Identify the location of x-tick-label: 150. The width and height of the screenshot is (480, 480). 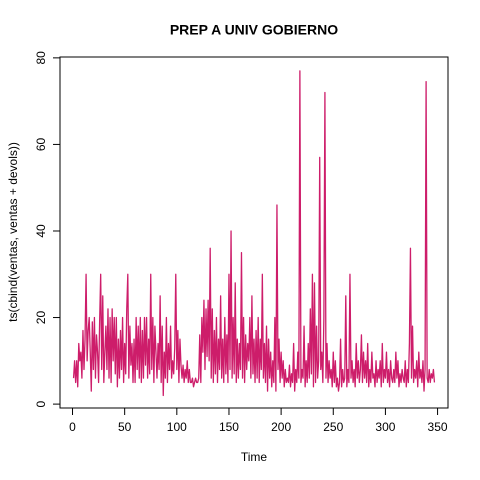
(229, 427).